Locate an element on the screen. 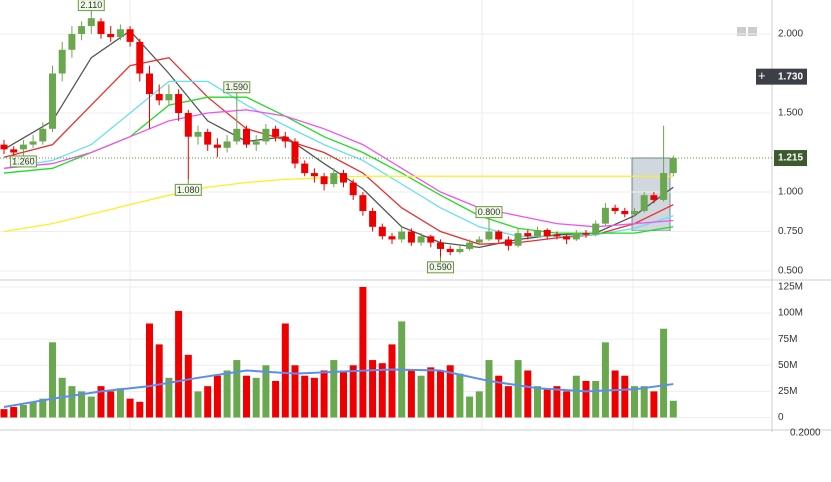 This screenshot has height=482, width=831. annotation-label: 0.800 is located at coordinates (489, 212).